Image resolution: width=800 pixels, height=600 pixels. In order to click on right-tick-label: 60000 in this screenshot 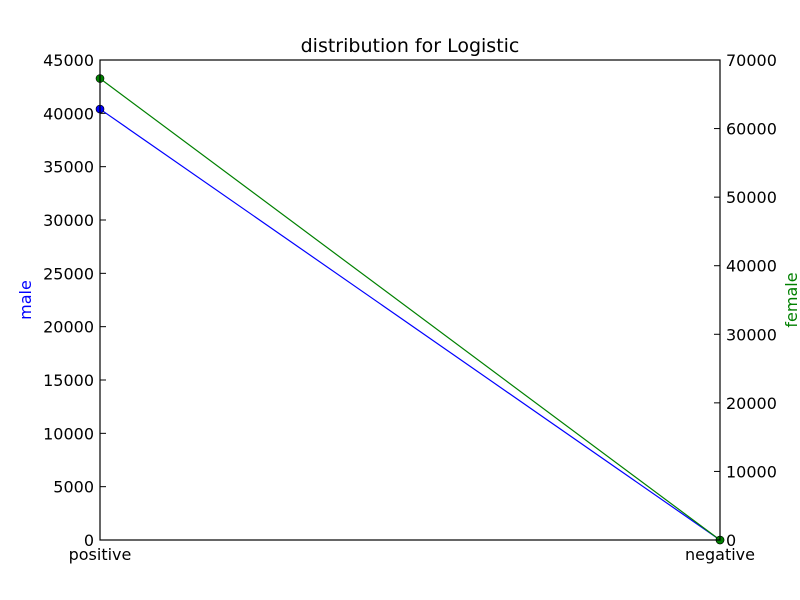, I will do `click(751, 129)`.